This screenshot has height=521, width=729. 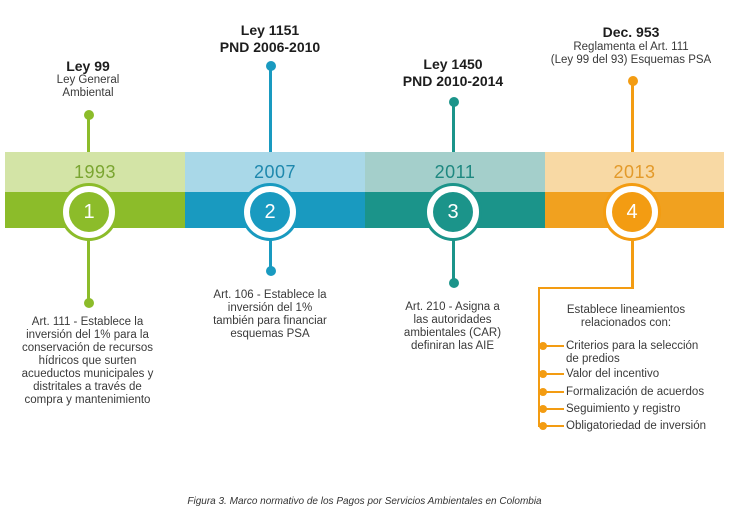 I want to click on year-label-2011: 2011, so click(x=455, y=172).